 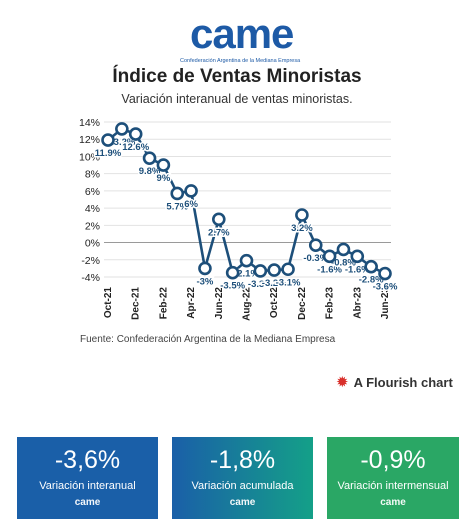 What do you see at coordinates (329, 269) in the screenshot?
I see `data-label: -1.6%` at bounding box center [329, 269].